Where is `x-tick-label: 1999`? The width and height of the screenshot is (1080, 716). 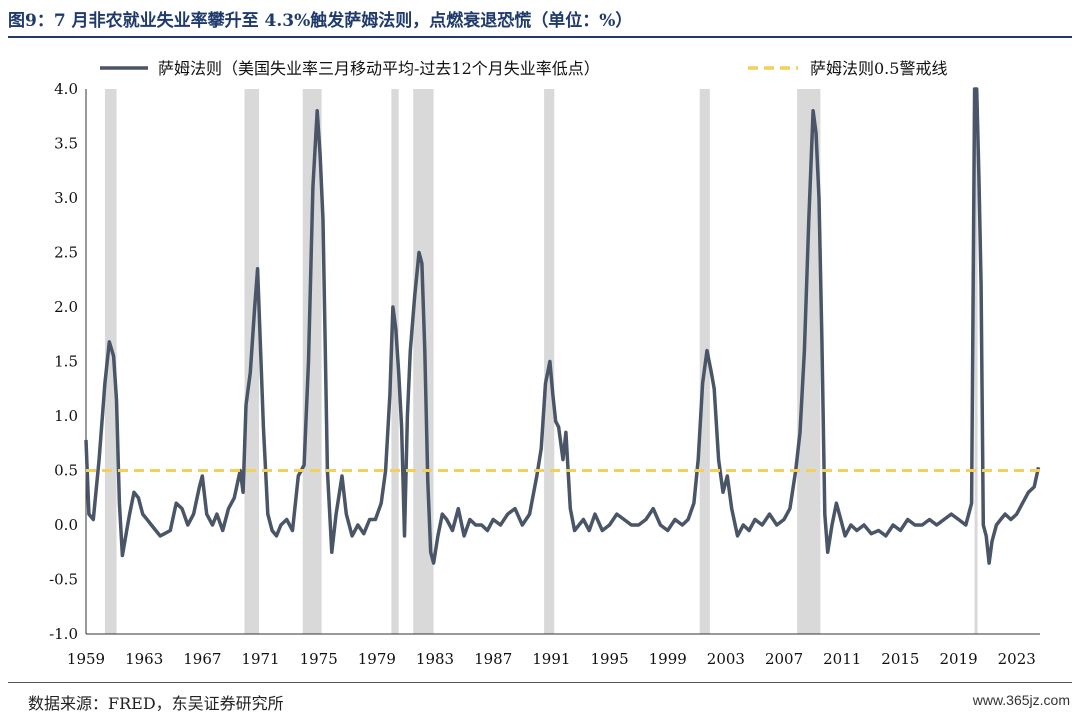
x-tick-label: 1999 is located at coordinates (668, 659).